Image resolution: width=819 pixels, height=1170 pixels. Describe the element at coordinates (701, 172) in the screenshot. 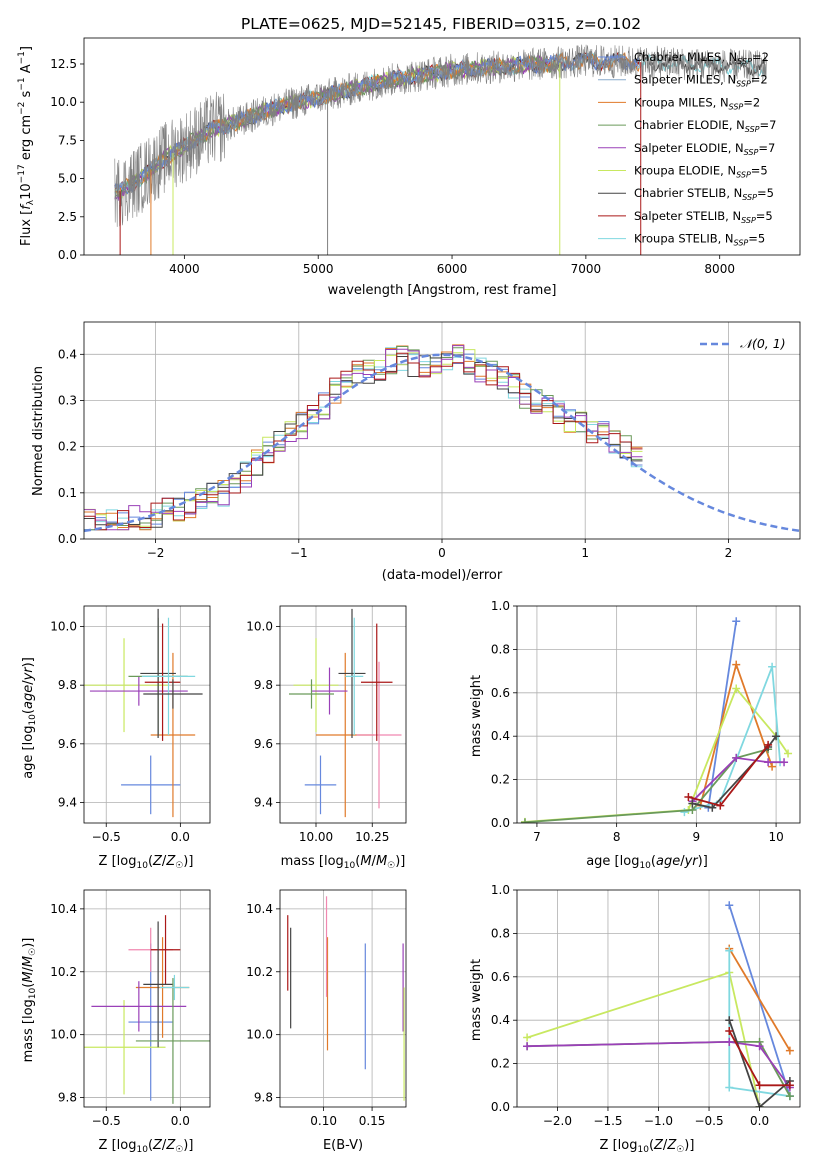

I see `legend-label: Kroupa ELODIE, NSSP=5` at that location.